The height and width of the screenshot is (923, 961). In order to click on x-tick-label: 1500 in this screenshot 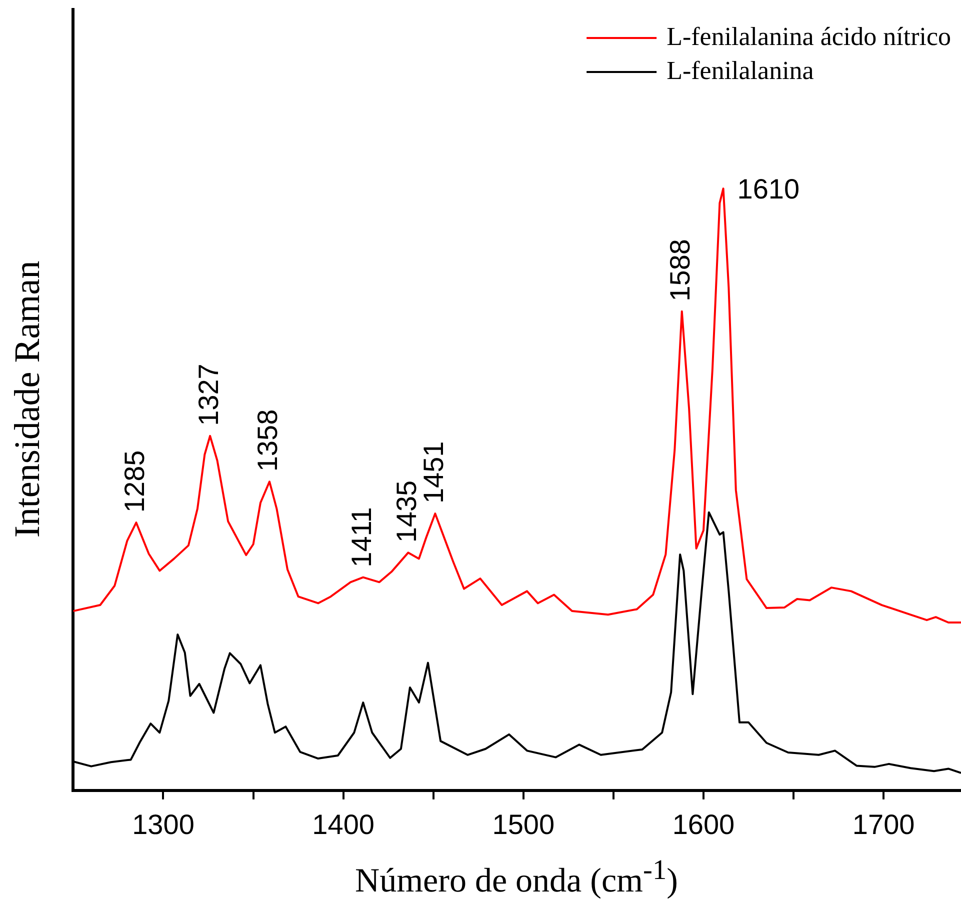, I will do `click(523, 824)`.